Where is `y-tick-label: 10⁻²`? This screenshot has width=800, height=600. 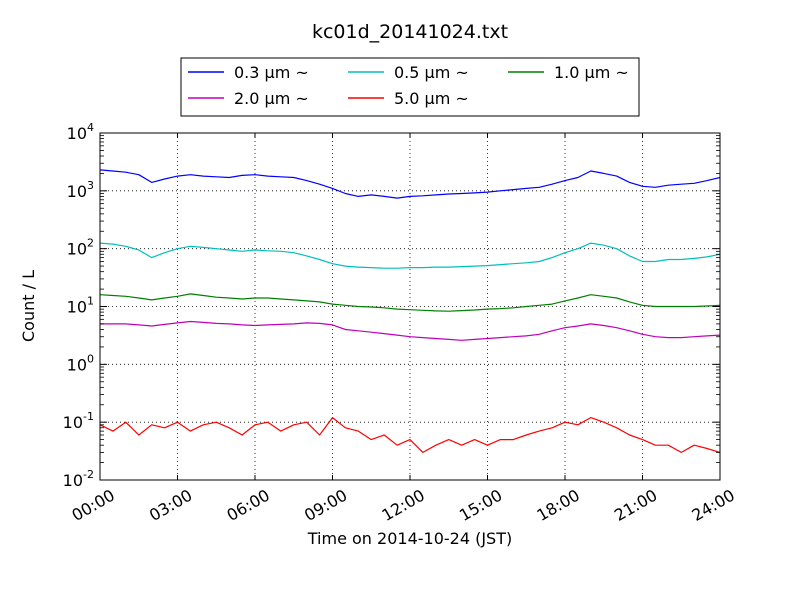
y-tick-label: 10⁻² is located at coordinates (78, 479).